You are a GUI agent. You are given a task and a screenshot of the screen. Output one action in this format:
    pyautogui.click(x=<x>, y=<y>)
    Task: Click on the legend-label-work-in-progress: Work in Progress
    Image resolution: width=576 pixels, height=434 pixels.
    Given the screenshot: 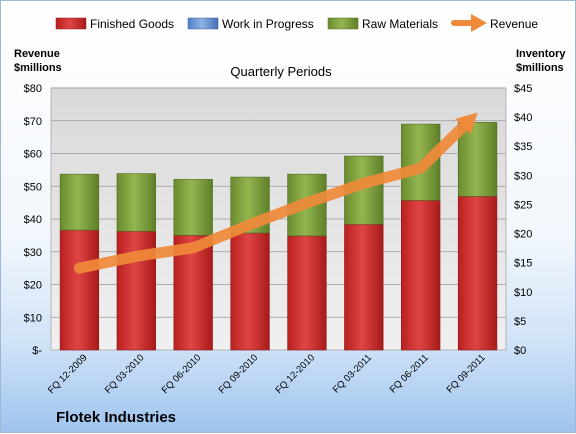 What is the action you would take?
    pyautogui.click(x=268, y=24)
    